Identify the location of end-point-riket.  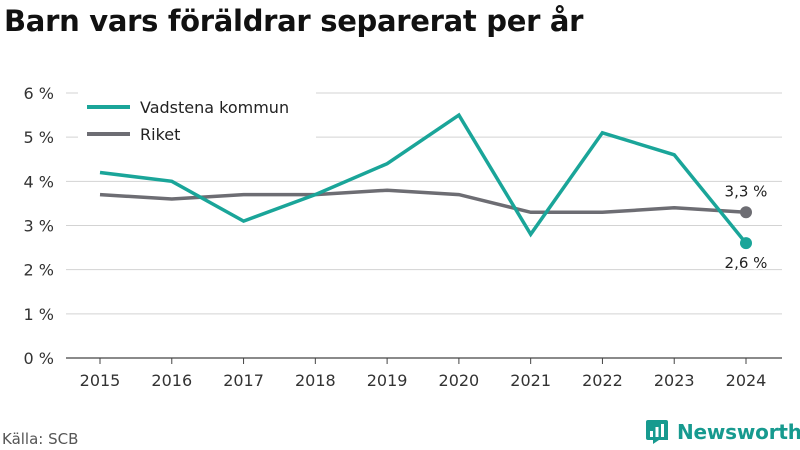
(746, 212).